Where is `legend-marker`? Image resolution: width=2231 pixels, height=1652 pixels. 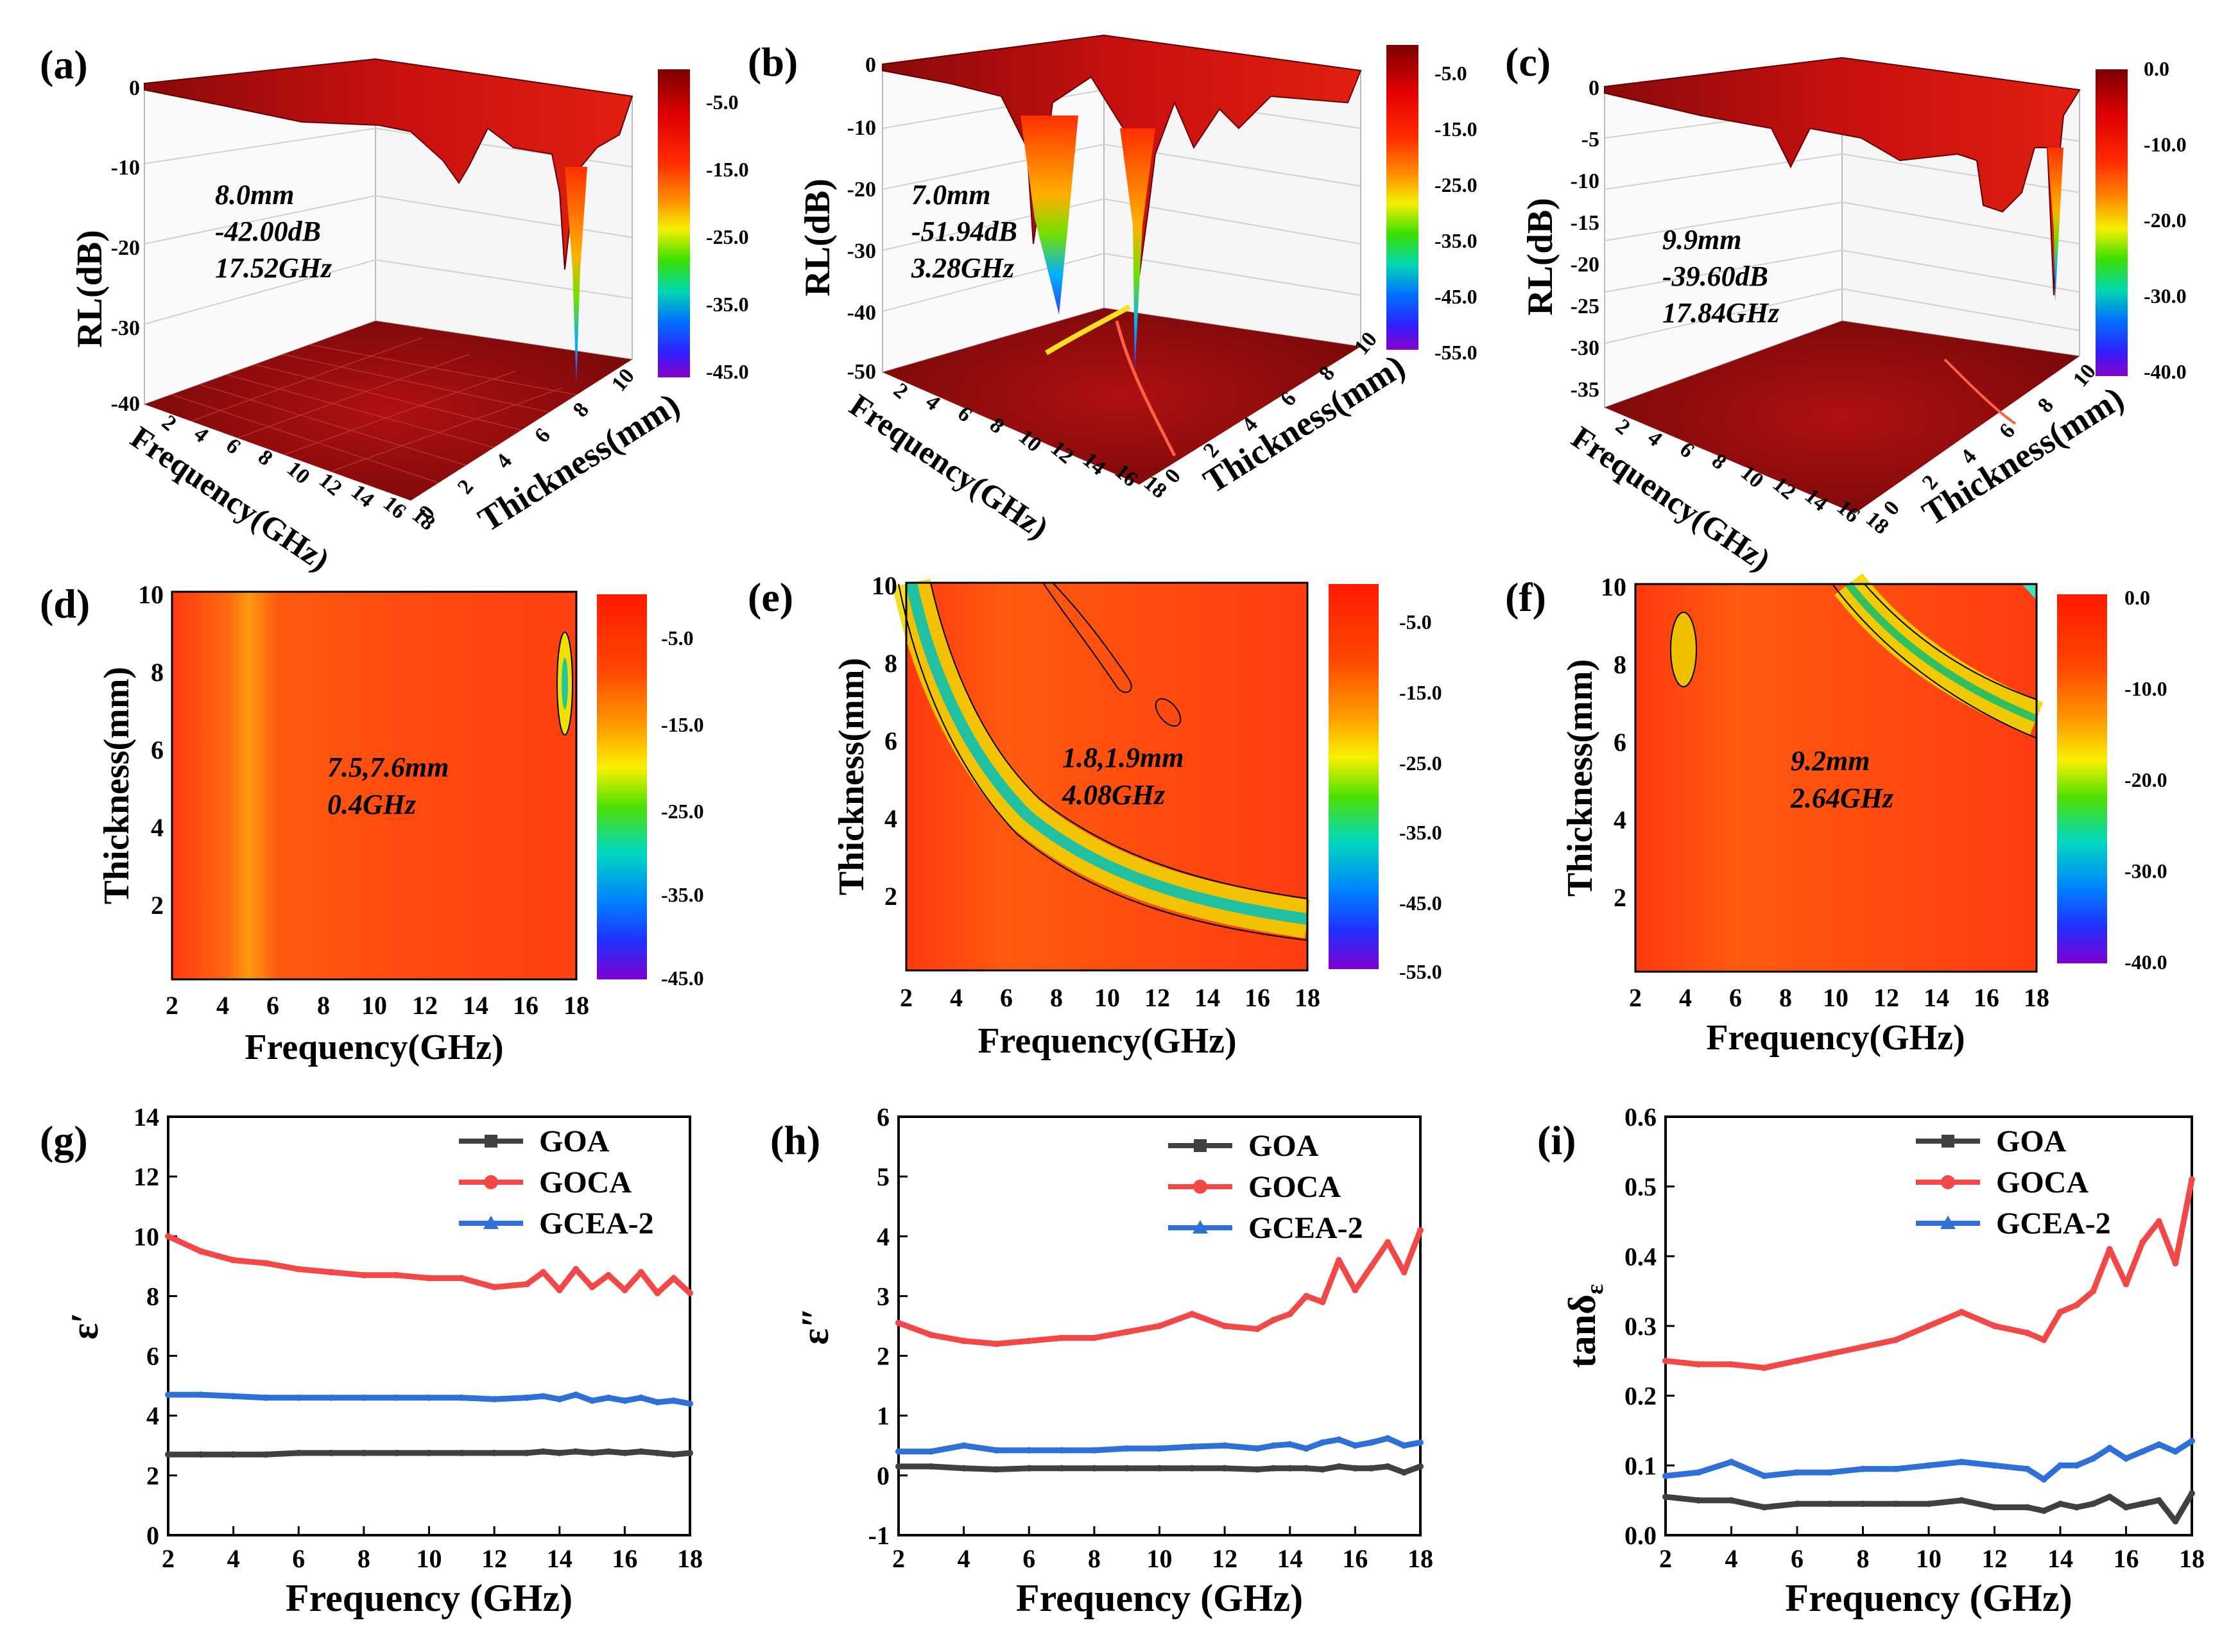 legend-marker is located at coordinates (1200, 1145).